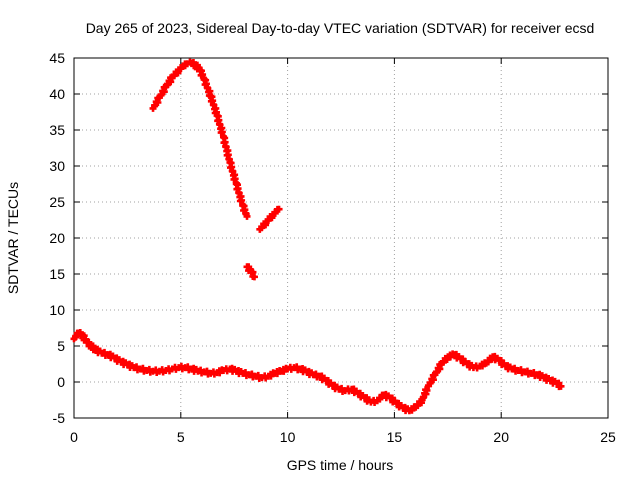 This screenshot has width=640, height=480. I want to click on y-tick-label: 35, so click(57, 130).